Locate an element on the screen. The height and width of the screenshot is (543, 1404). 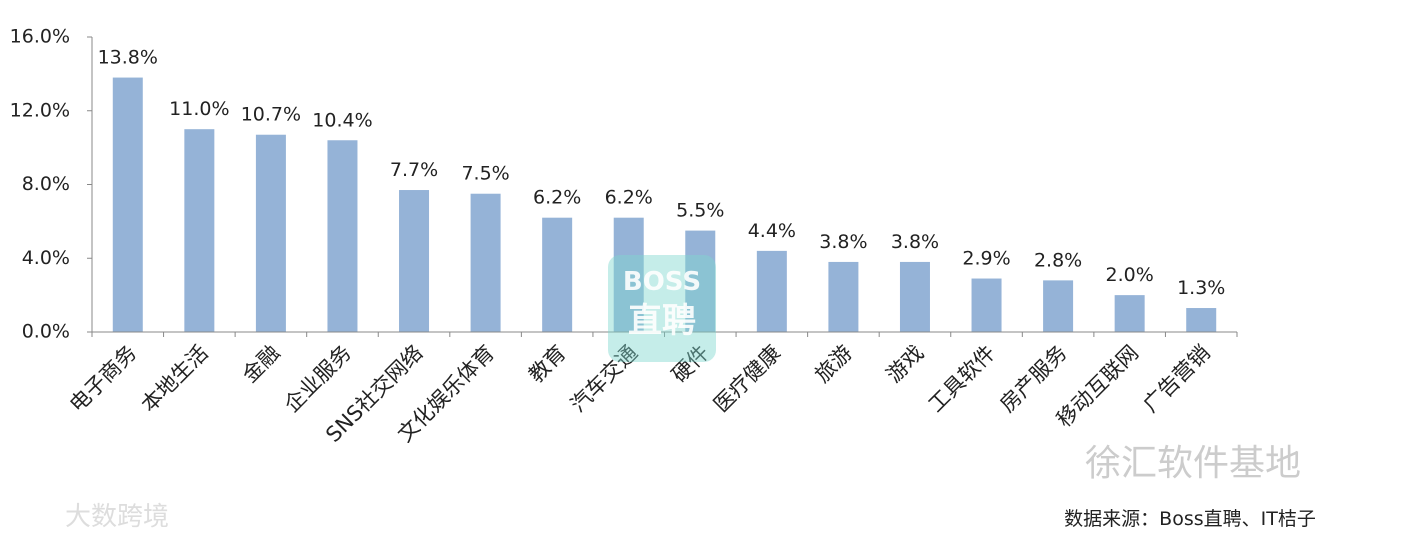
y-tick-label: 12.0% is located at coordinates (40, 110).